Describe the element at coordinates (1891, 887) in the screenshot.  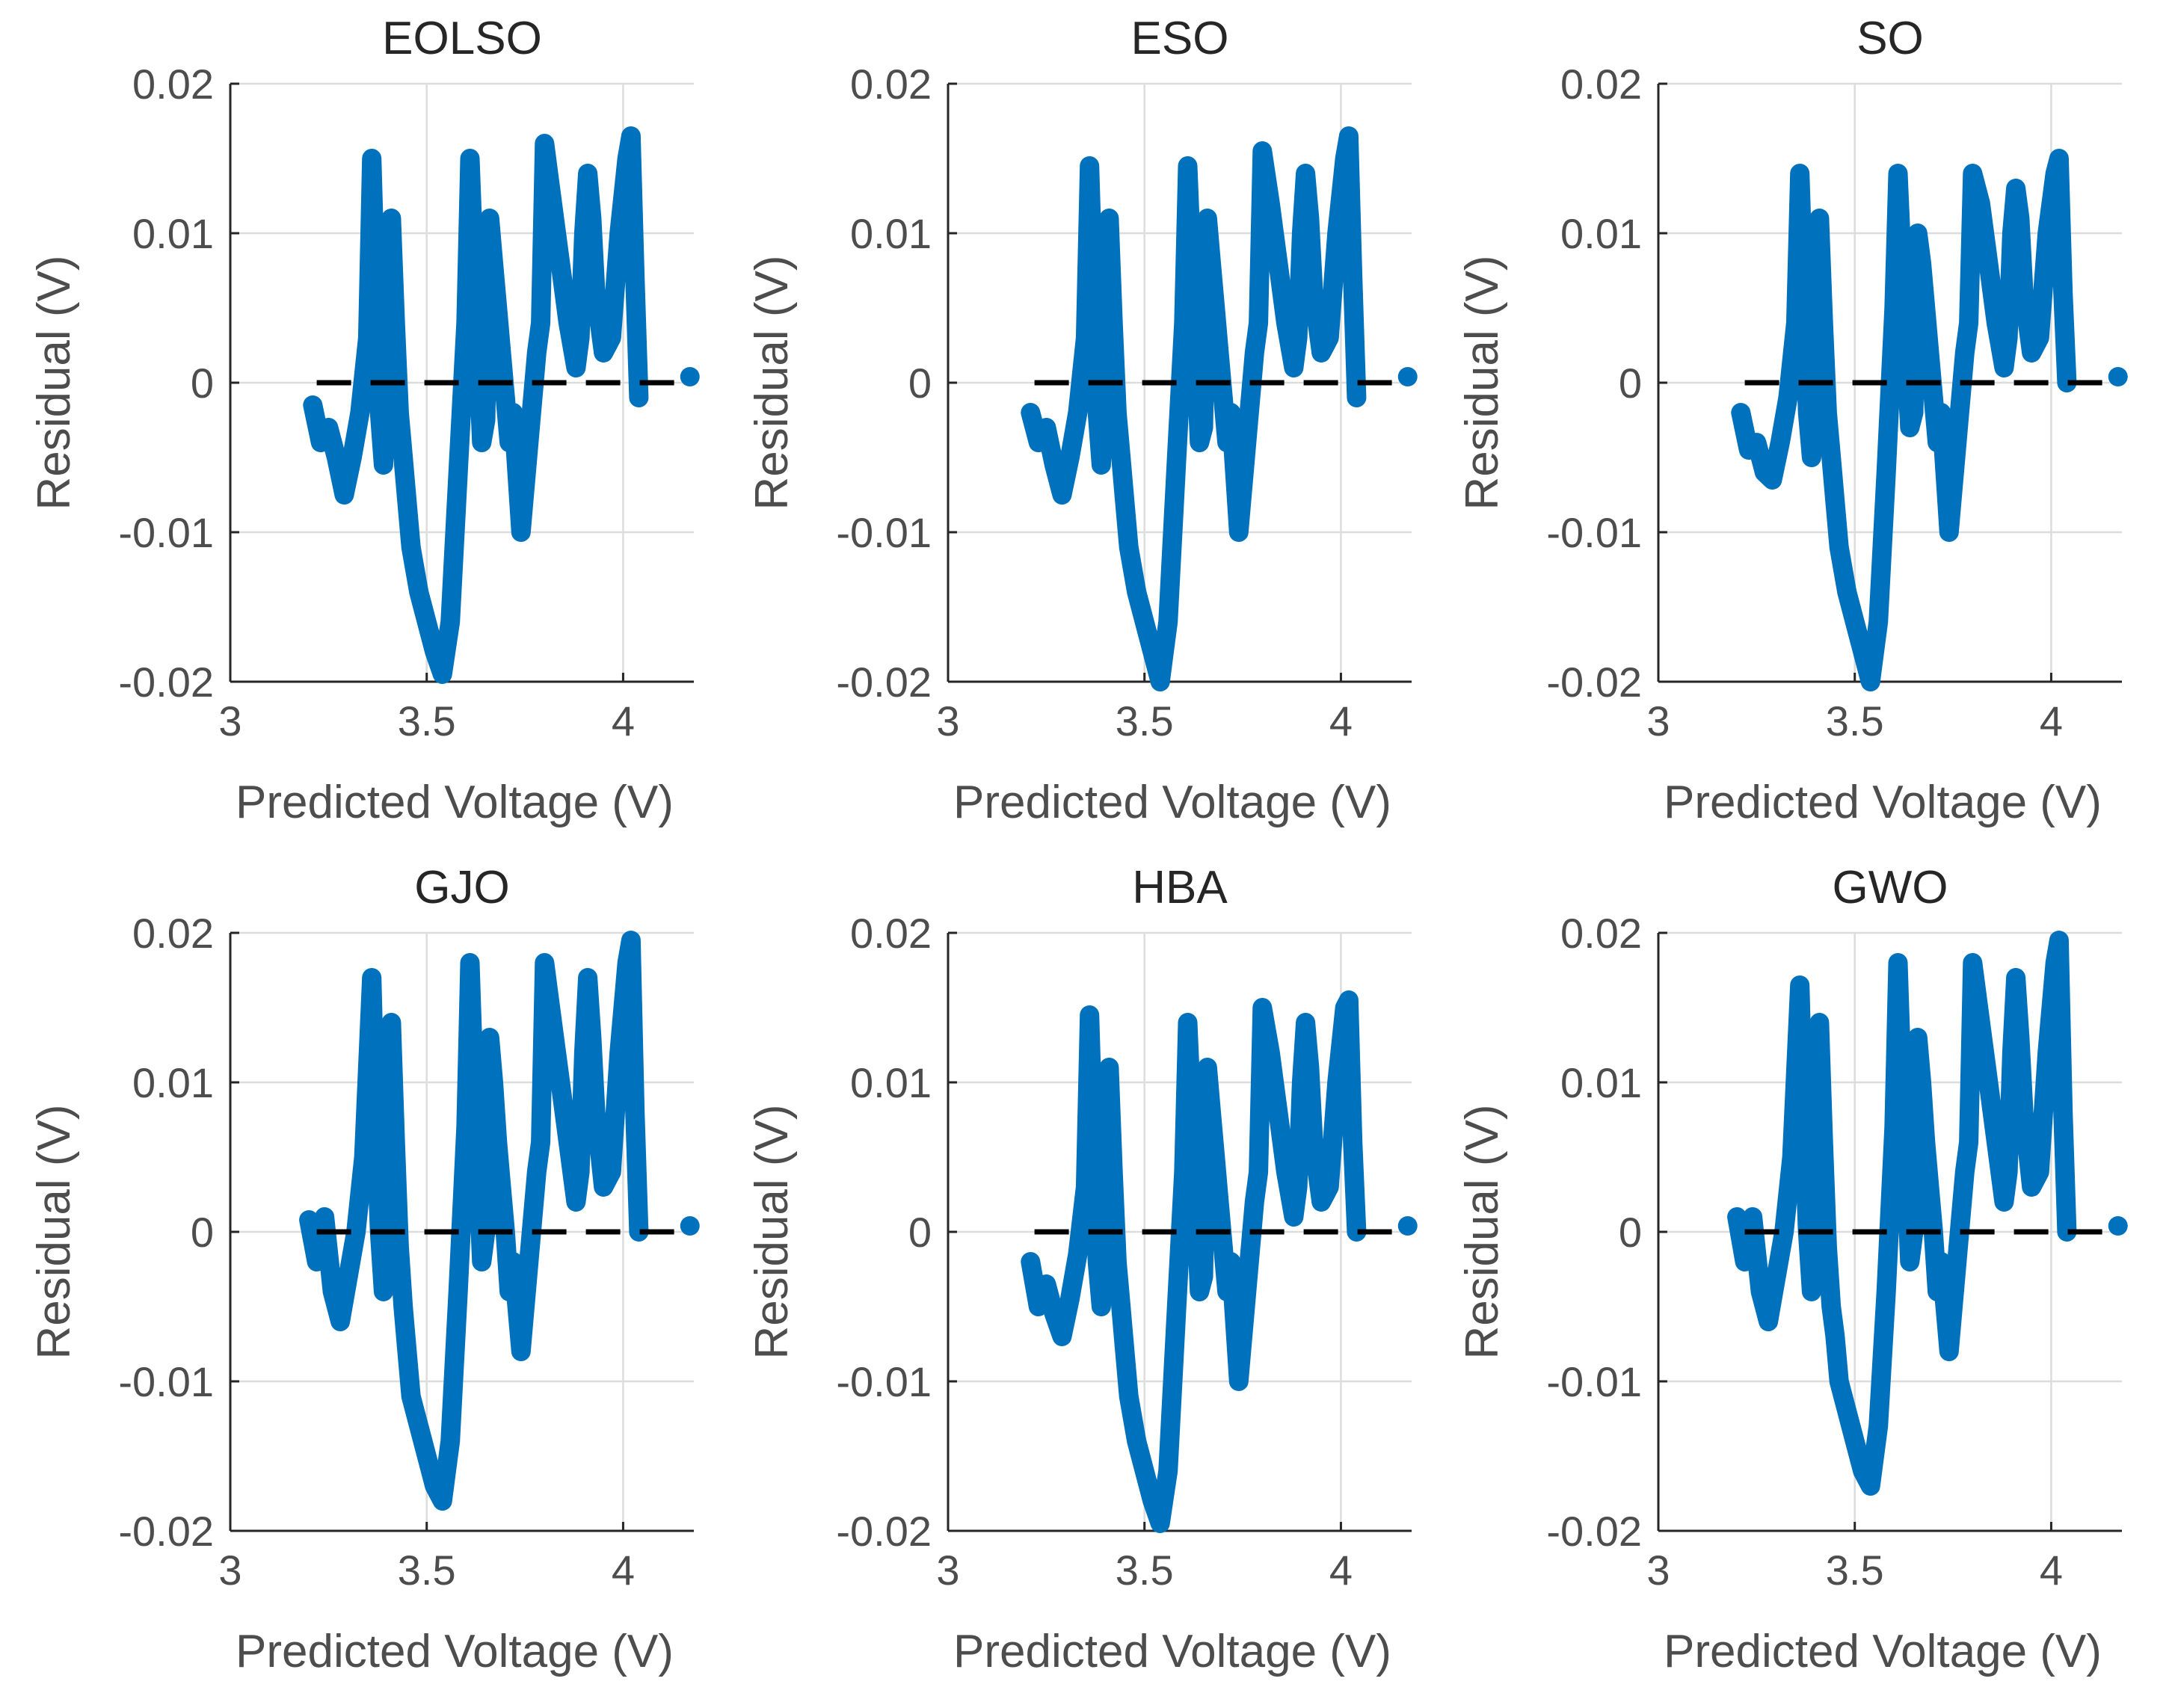
I see `panel-title: GWO` at that location.